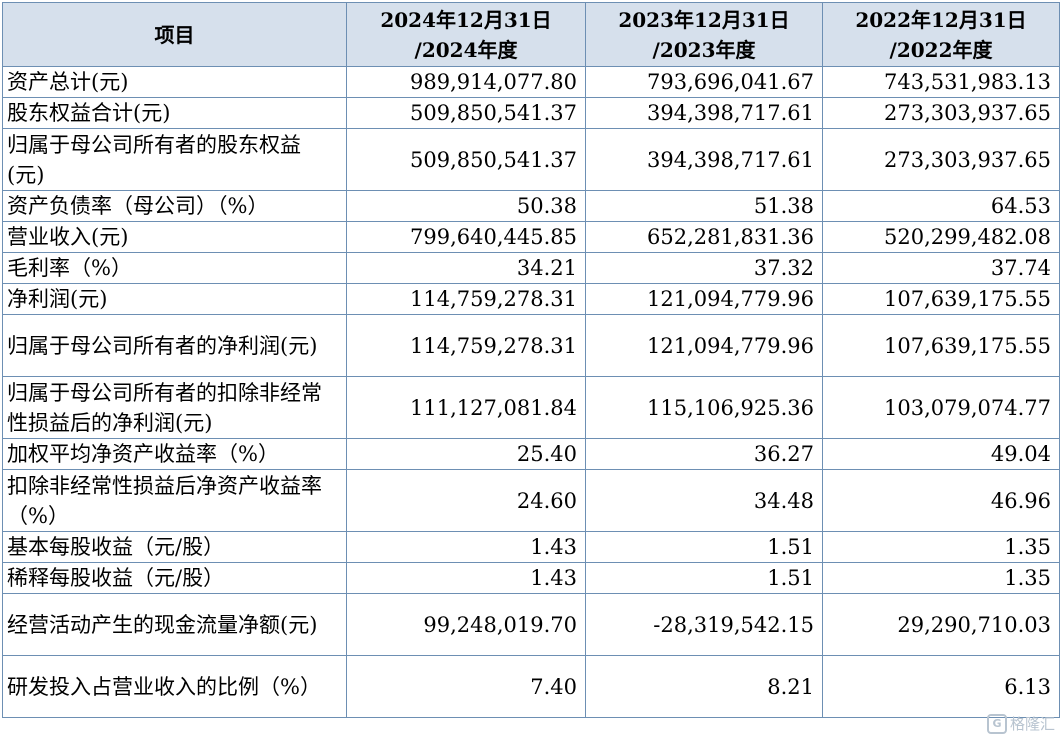  What do you see at coordinates (941, 454) in the screenshot?
I see `cell-2022: 49.04` at bounding box center [941, 454].